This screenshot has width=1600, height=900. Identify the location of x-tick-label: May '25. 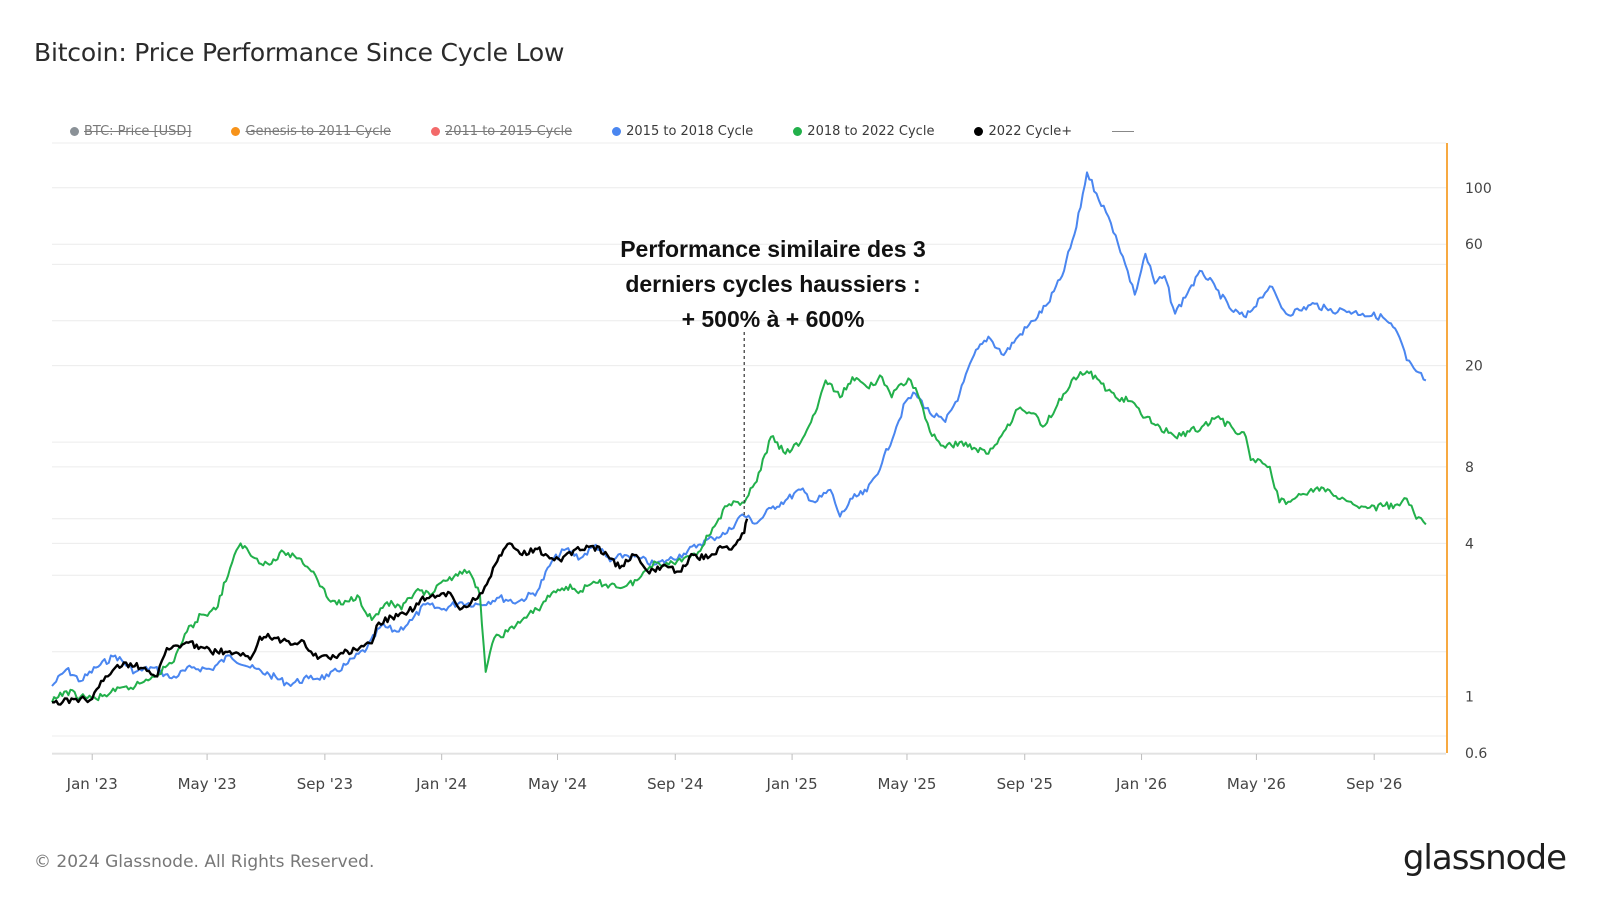
(906, 784).